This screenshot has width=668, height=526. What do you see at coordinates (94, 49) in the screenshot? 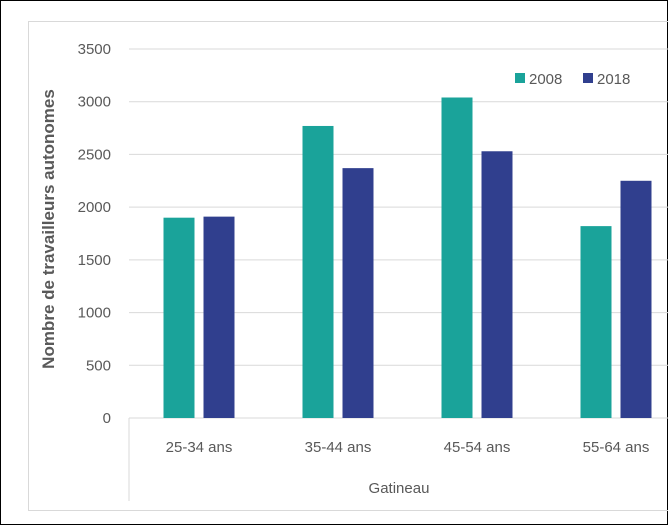
I see `y-tick-label: 3500` at bounding box center [94, 49].